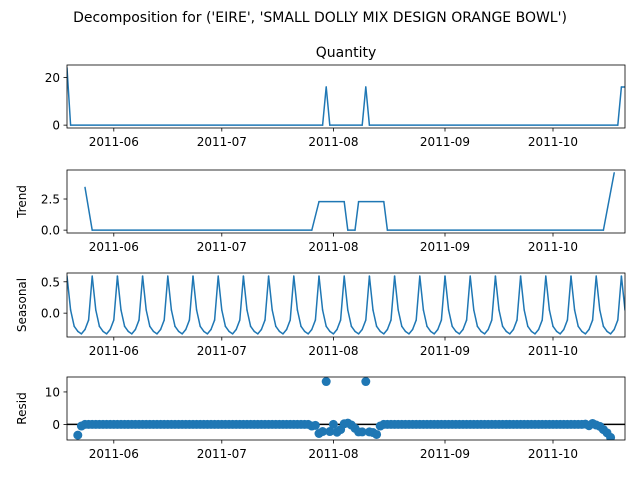 The width and height of the screenshot is (640, 480). Describe the element at coordinates (50, 282) in the screenshot. I see `y-tick-label: 0.5` at that location.